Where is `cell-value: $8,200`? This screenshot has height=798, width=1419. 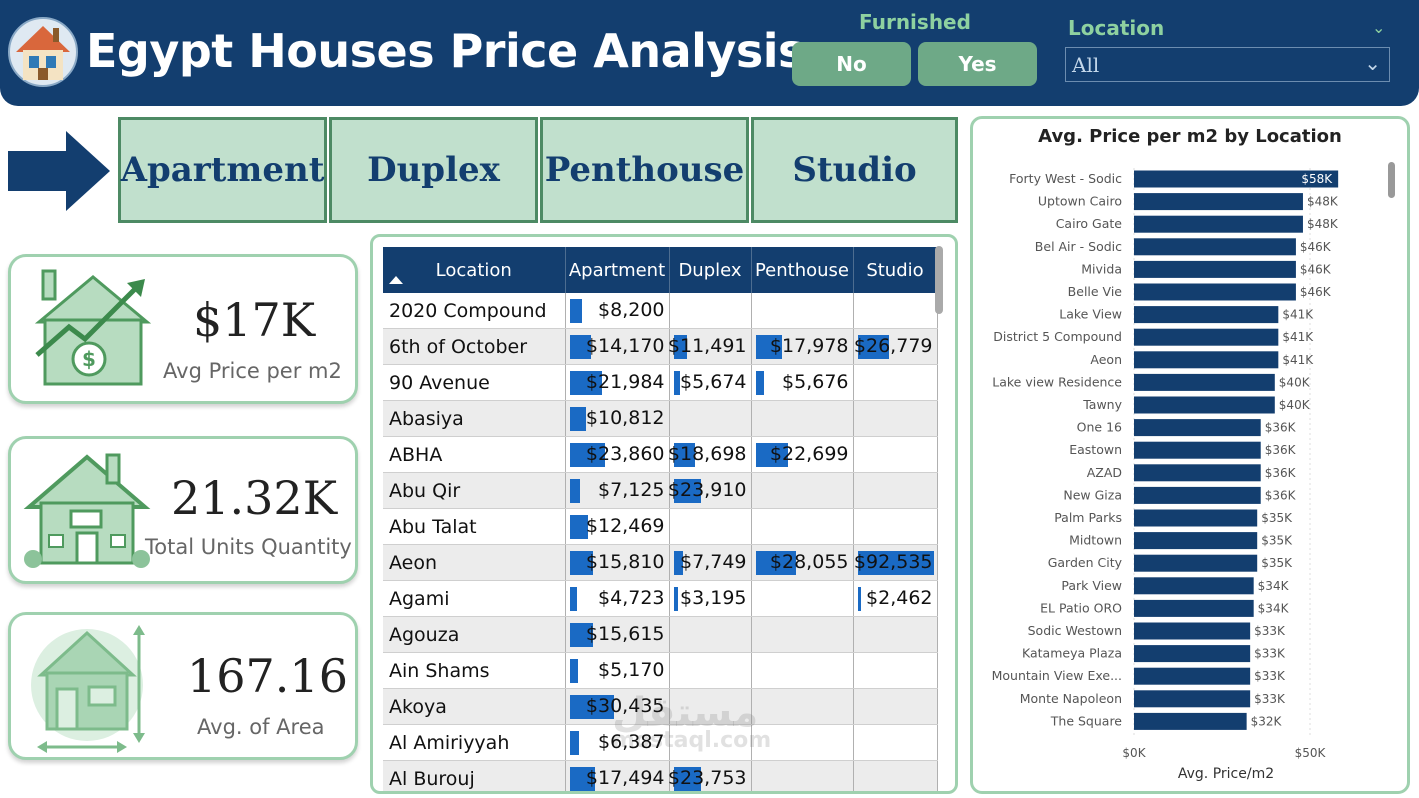
cell-value: $8,200 is located at coordinates (631, 310).